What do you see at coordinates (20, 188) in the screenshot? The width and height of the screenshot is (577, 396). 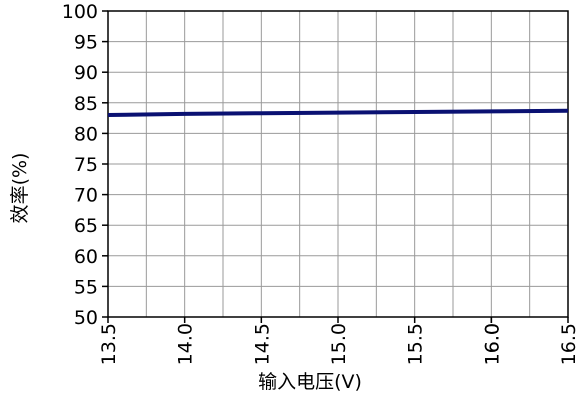 I see `y-axis-title: 效率(%)` at bounding box center [20, 188].